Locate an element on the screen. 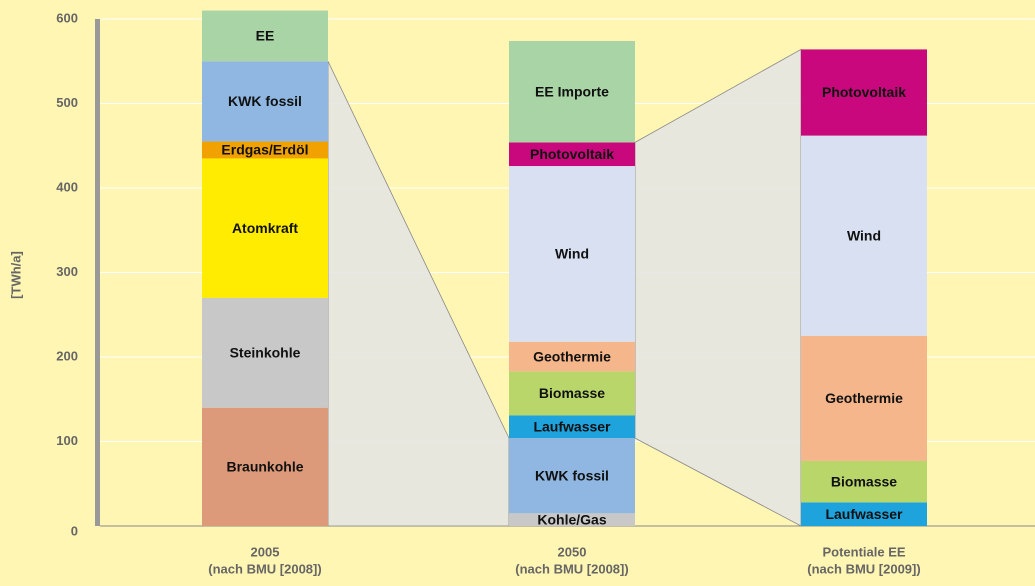 The height and width of the screenshot is (586, 1035). y-tick-label: 500 is located at coordinates (67, 102).